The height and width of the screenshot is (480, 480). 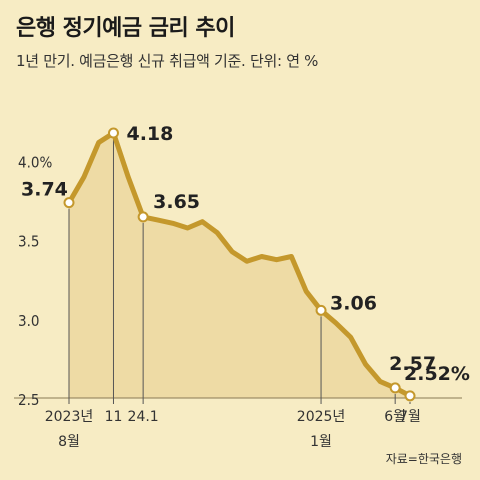 What do you see at coordinates (28, 242) in the screenshot?
I see `y-tick-label: 3.5` at bounding box center [28, 242].